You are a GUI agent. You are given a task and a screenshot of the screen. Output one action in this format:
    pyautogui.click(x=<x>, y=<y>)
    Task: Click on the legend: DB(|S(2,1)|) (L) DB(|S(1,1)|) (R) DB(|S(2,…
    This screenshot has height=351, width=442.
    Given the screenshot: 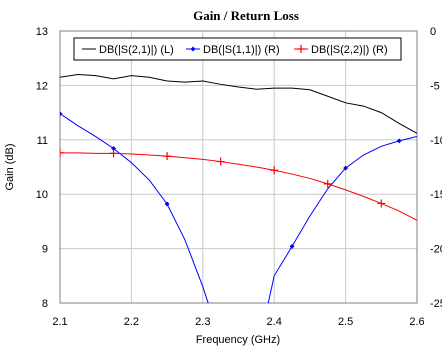 What is the action you would take?
    pyautogui.click(x=237, y=49)
    